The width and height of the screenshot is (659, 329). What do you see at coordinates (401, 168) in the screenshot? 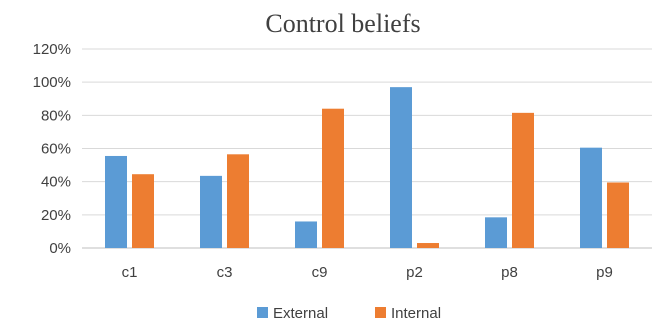
I see `bar-external-p2` at bounding box center [401, 168].